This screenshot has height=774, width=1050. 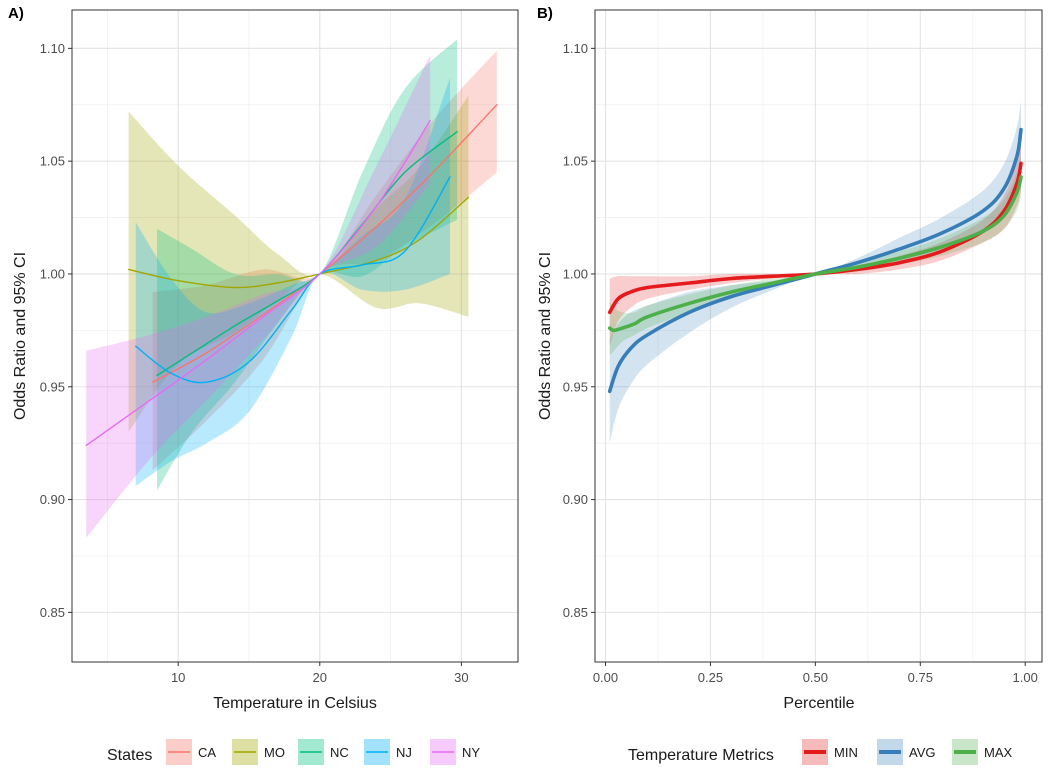 I want to click on series-line-ny, so click(x=258, y=283).